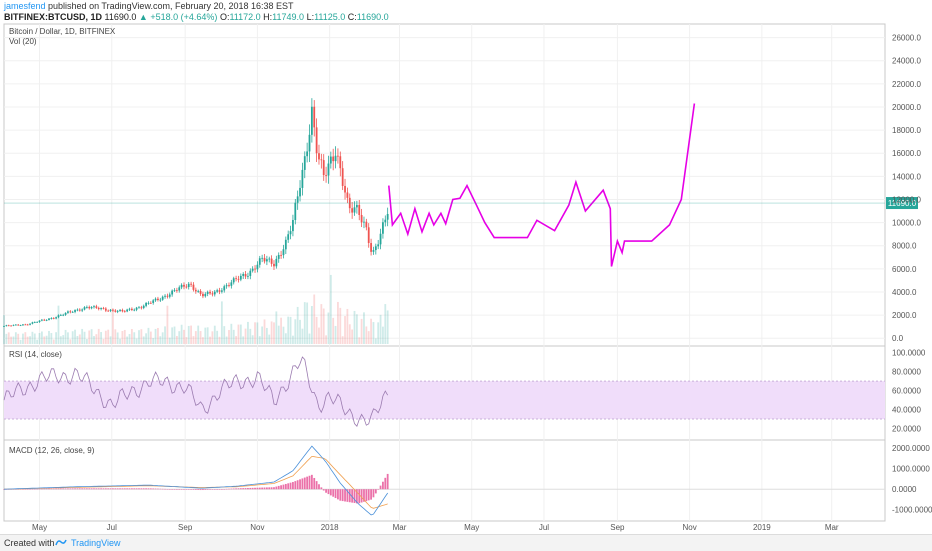 This screenshot has height=551, width=932. I want to click on time-tick-label: Sep, so click(617, 527).